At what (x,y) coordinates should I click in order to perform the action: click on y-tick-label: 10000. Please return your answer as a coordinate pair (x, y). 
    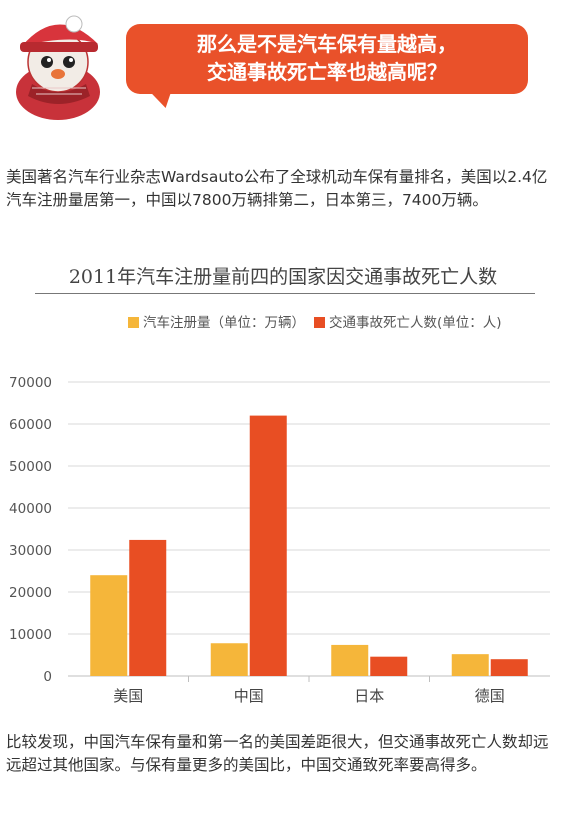
    Looking at the image, I should click on (30, 635).